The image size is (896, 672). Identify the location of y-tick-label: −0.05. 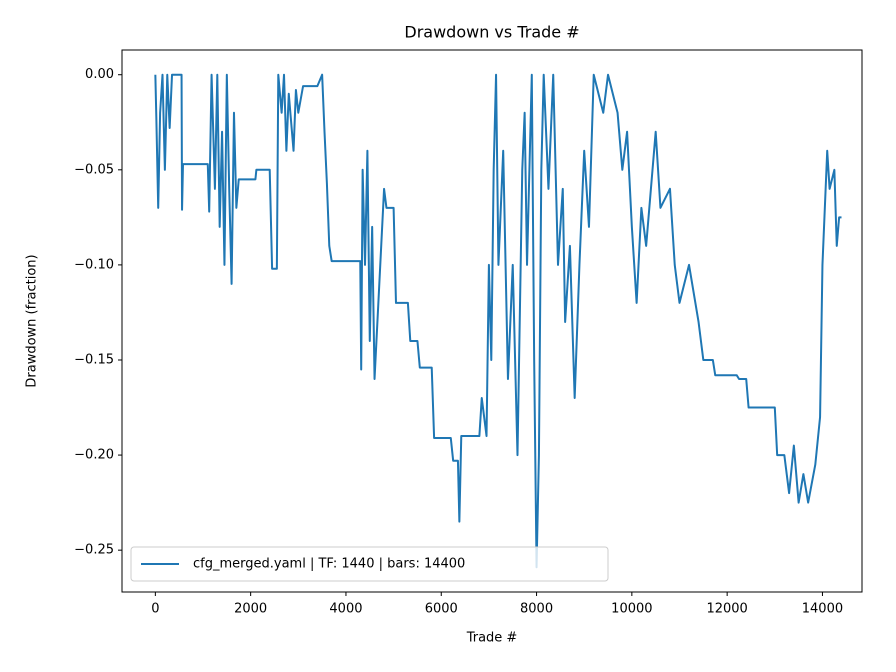
(94, 169).